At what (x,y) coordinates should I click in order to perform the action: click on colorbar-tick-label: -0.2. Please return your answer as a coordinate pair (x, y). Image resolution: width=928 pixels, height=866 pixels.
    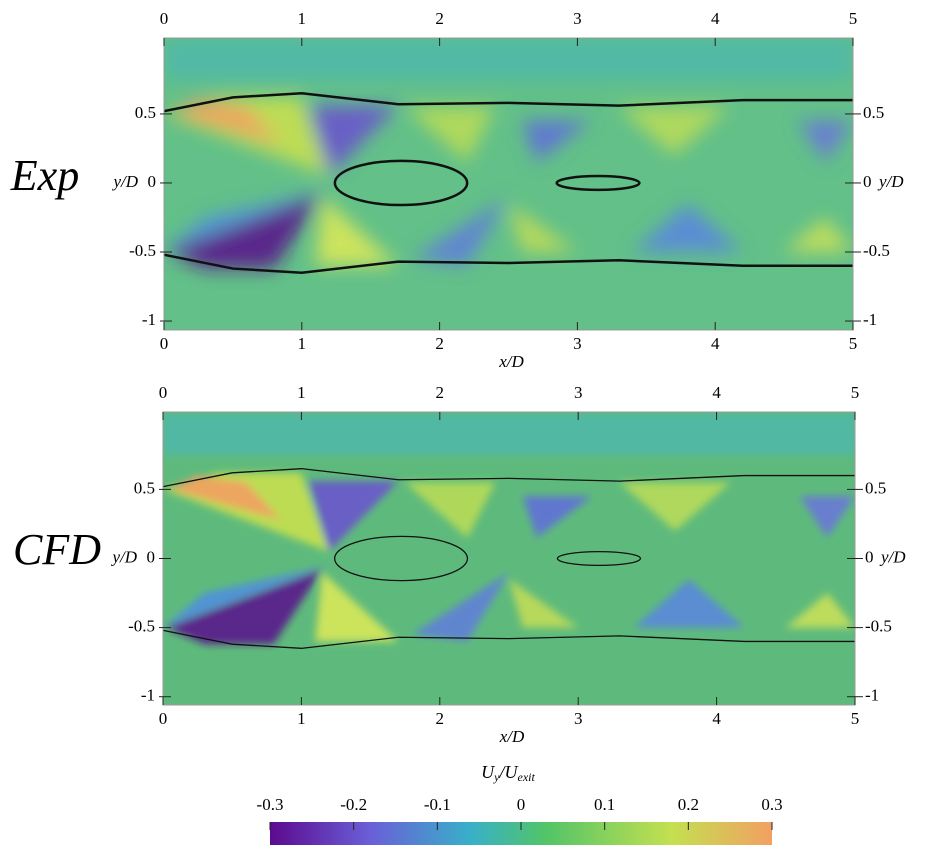
    Looking at the image, I should click on (353, 804).